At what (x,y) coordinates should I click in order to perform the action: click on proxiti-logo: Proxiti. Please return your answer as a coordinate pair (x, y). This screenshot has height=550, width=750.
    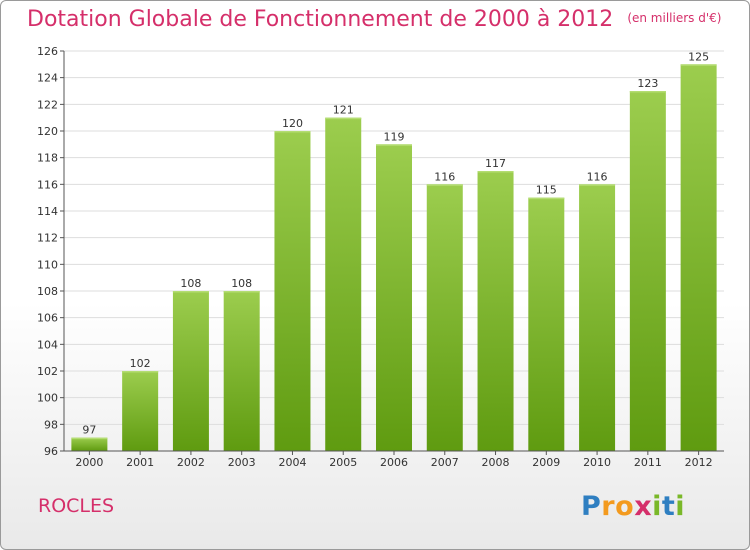
    Looking at the image, I should click on (633, 506).